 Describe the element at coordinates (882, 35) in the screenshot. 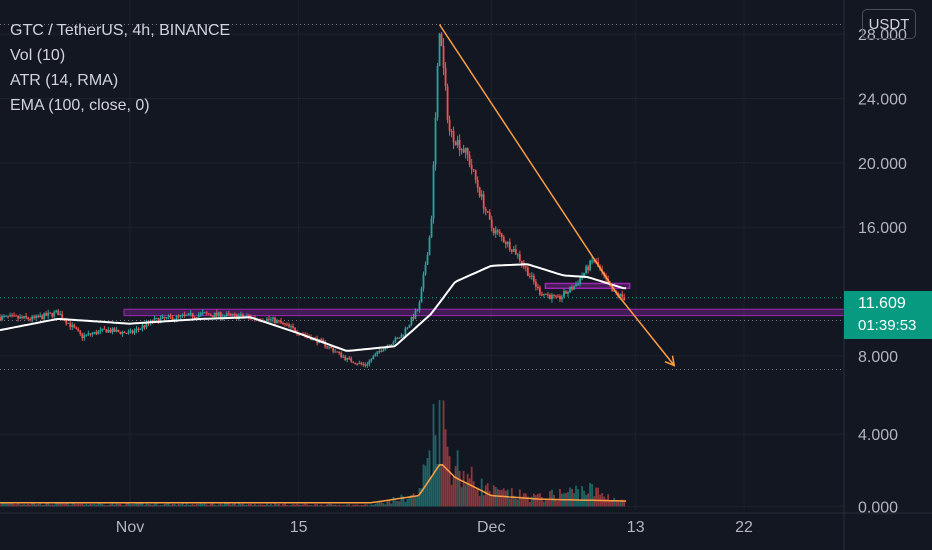

I see `price-axis-label: 28.000` at that location.